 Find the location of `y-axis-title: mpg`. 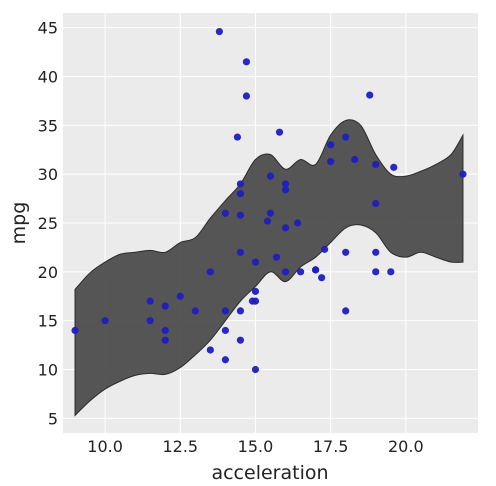

y-axis-title: mpg is located at coordinates (19, 223).